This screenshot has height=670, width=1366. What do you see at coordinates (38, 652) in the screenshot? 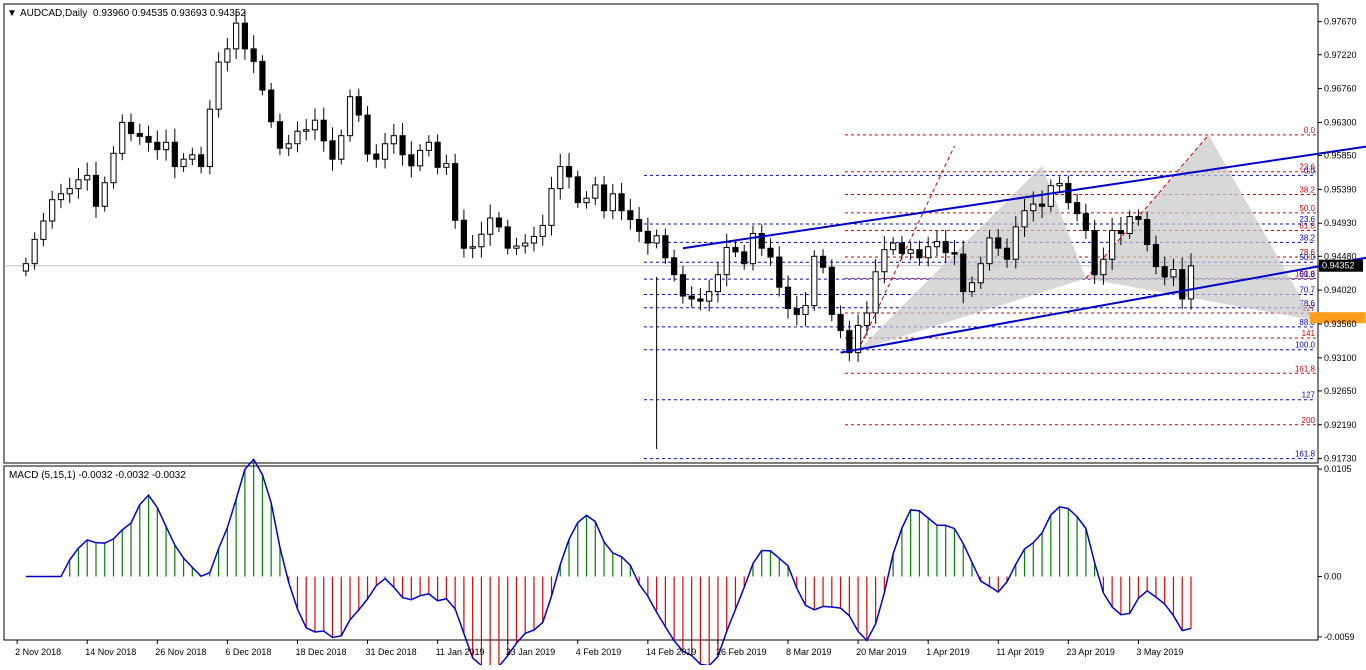
I see `date-label: 2 Nov 2018` at bounding box center [38, 652].